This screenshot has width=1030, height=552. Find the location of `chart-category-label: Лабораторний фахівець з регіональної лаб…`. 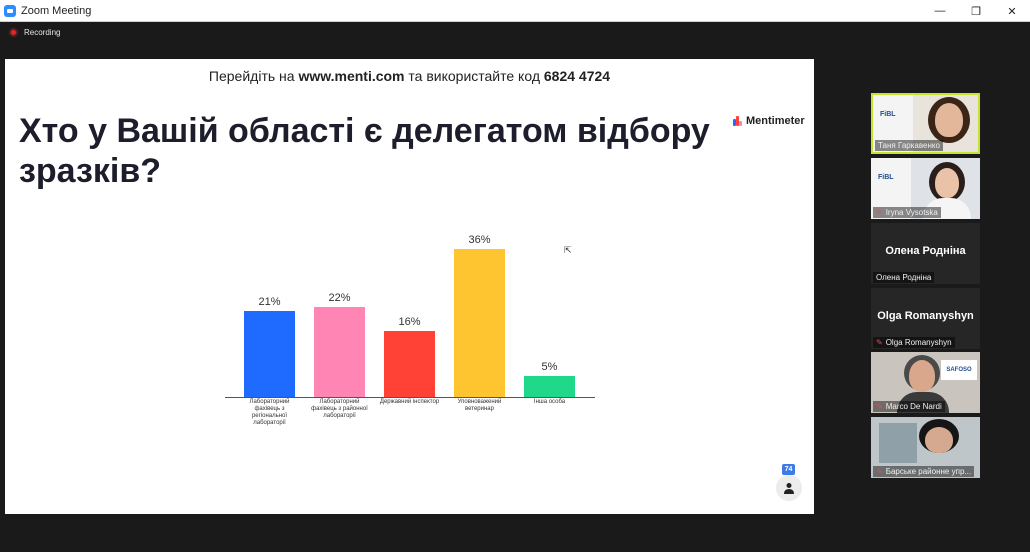

chart-category-label: Лабораторний фахівець з регіональної лаб… is located at coordinates (269, 412).